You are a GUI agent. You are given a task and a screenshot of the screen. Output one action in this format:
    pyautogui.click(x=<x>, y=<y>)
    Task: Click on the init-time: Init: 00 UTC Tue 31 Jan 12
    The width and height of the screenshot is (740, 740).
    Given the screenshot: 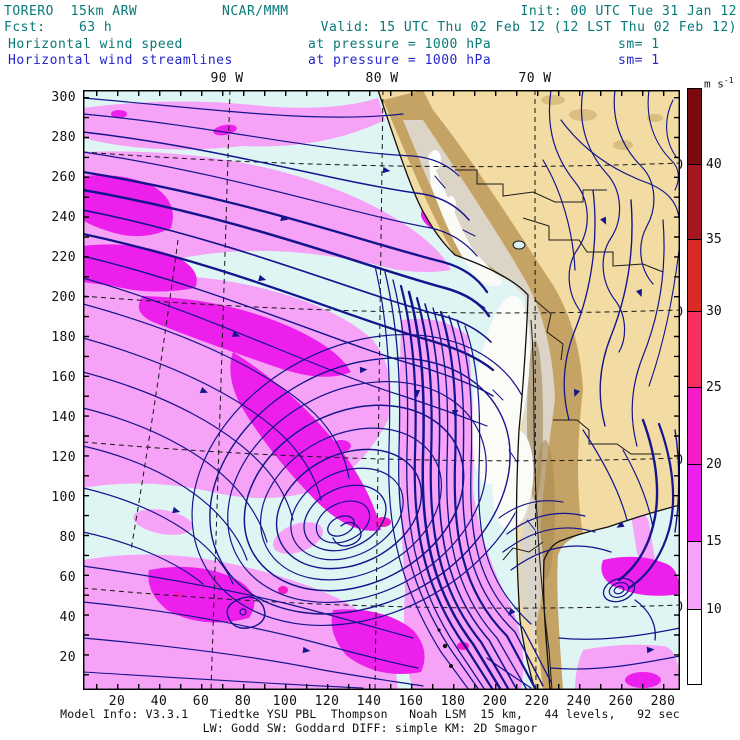 What is the action you would take?
    pyautogui.click(x=628, y=11)
    